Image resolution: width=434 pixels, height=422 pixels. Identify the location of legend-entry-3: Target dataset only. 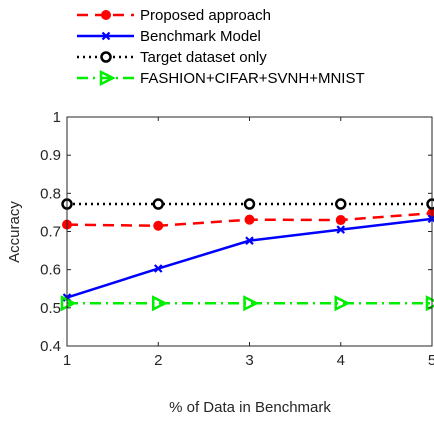
(172, 57).